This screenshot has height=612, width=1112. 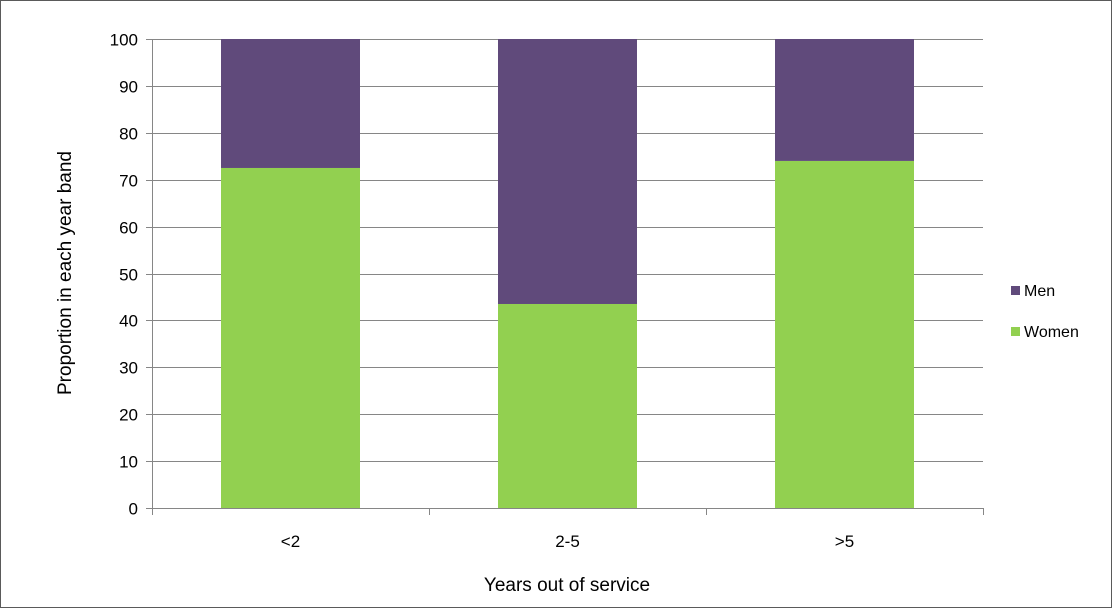 I want to click on y-tick-label: 30, so click(x=128, y=368).